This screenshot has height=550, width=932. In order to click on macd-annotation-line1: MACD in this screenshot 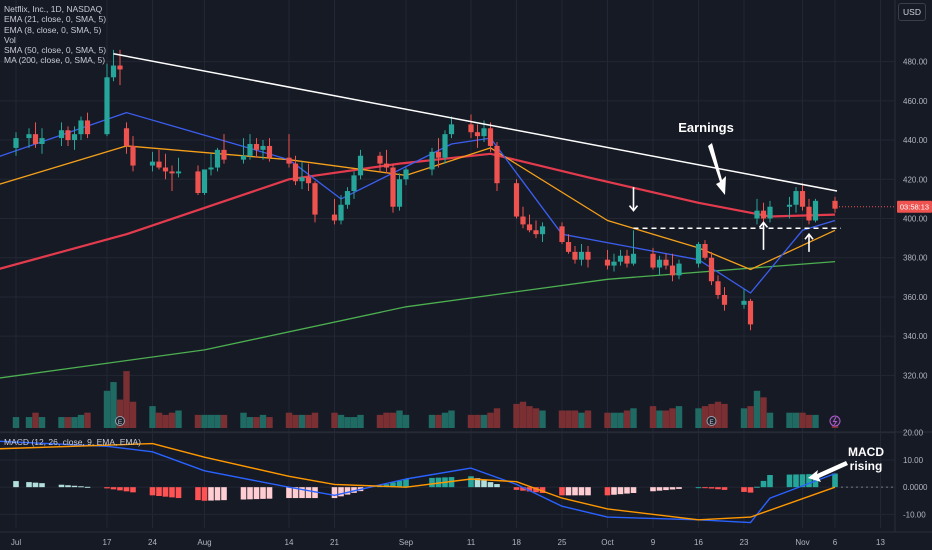, I will do `click(866, 452)`.